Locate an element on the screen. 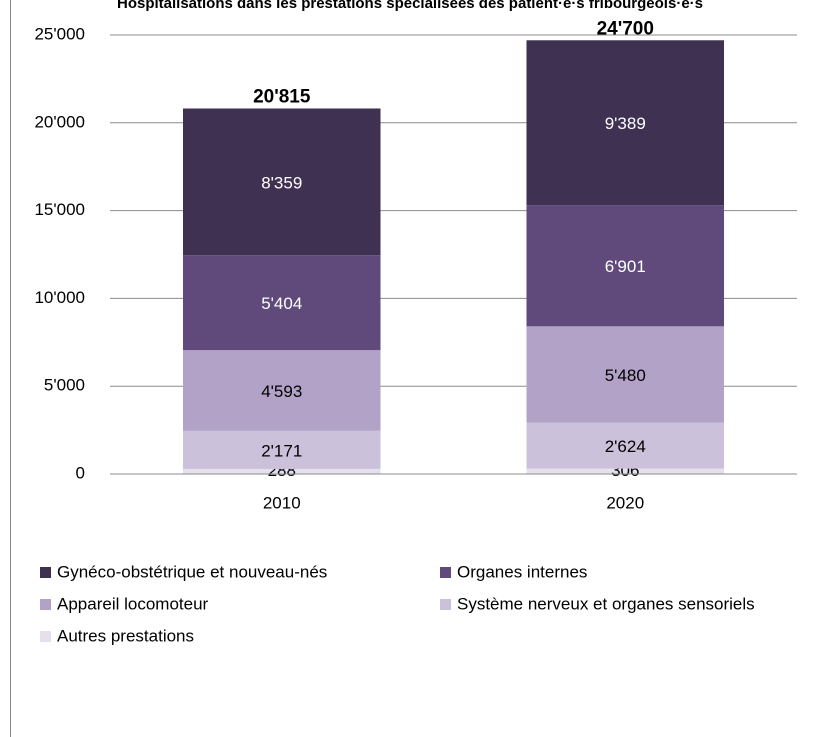 The width and height of the screenshot is (814, 737). y-tick-label: 10'000 is located at coordinates (59, 297).